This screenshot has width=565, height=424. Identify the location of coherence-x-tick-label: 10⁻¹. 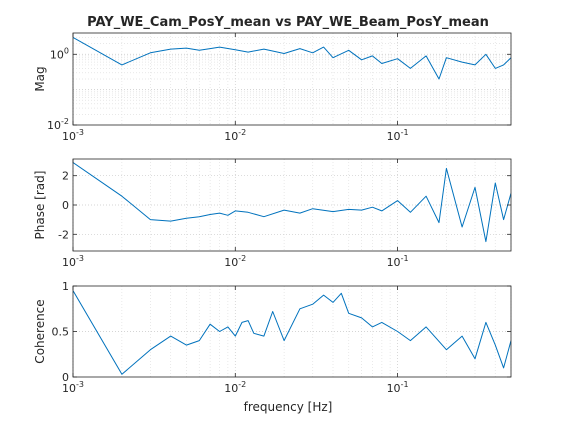
(398, 387).